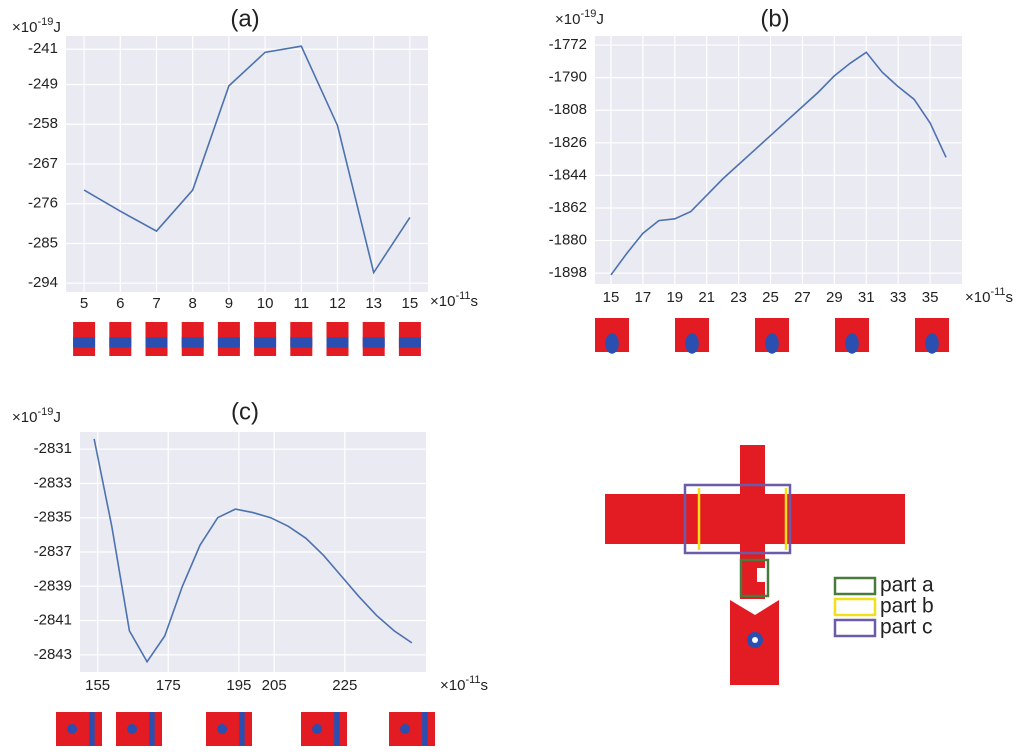  Describe the element at coordinates (907, 606) in the screenshot. I see `legend-label: part b` at that location.